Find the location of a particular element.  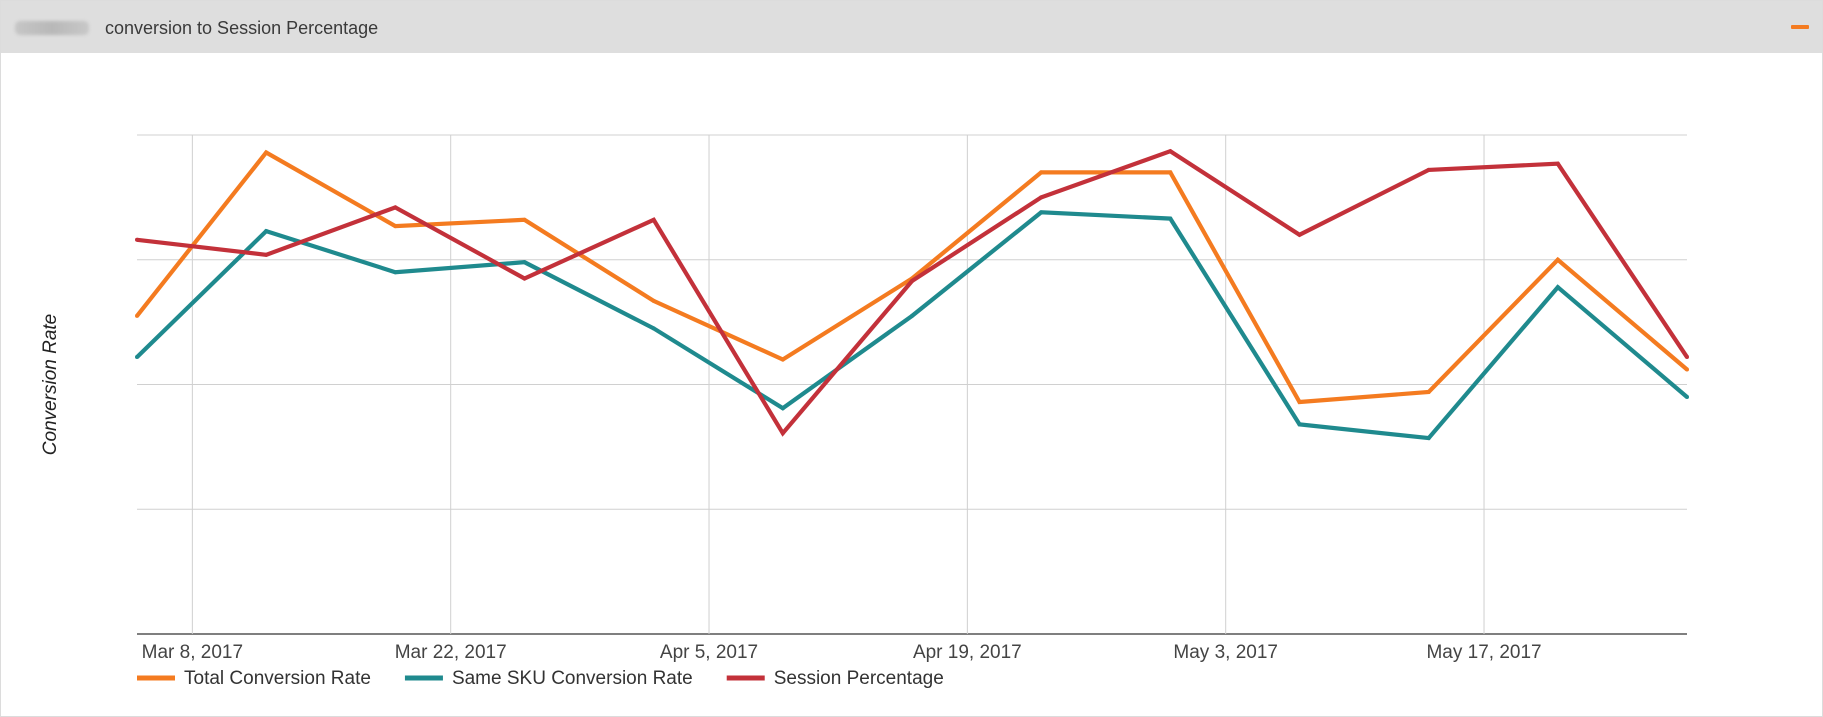

panel-title-wrap: conversion to Session Percentage is located at coordinates (196, 28).